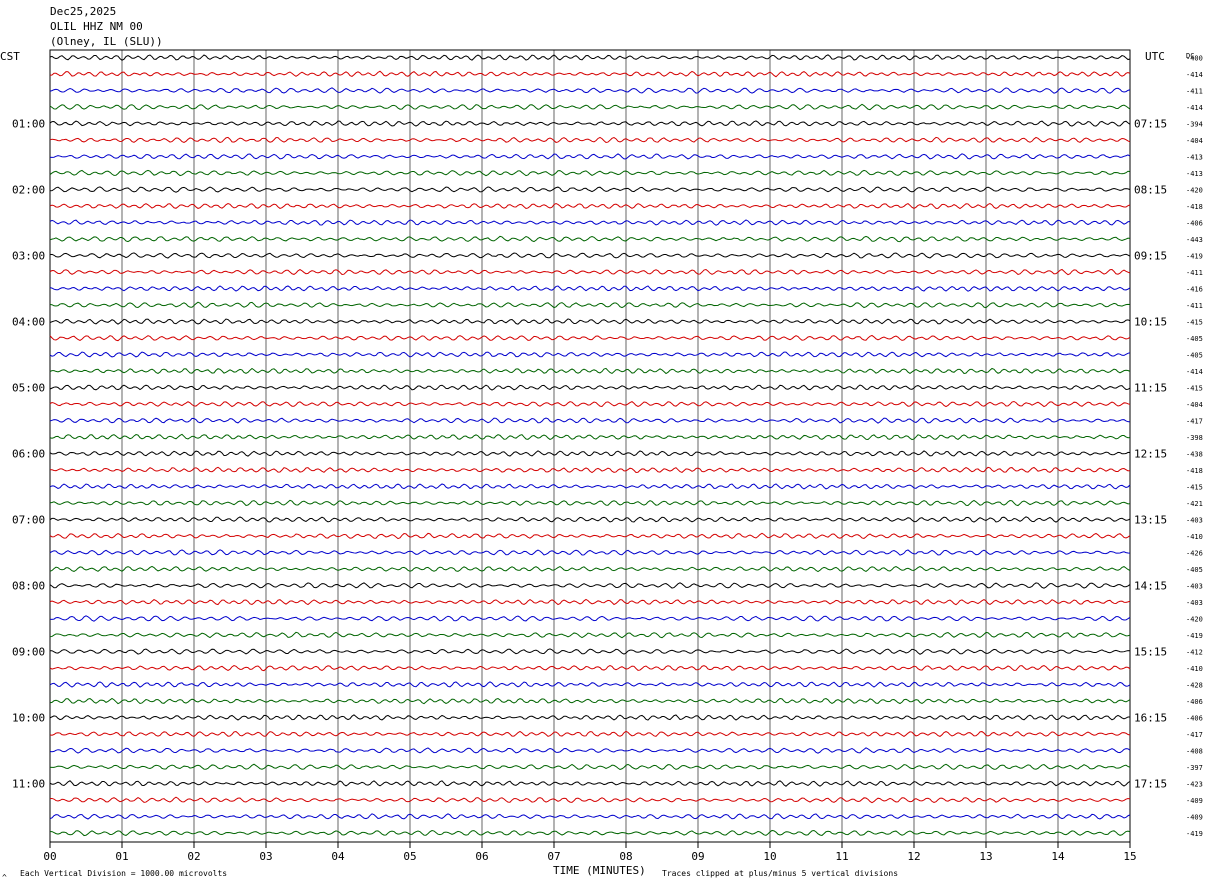 This screenshot has width=1210, height=886. Describe the element at coordinates (106, 41) in the screenshot. I see `header-location: (Olney, IL (SLU))` at that location.